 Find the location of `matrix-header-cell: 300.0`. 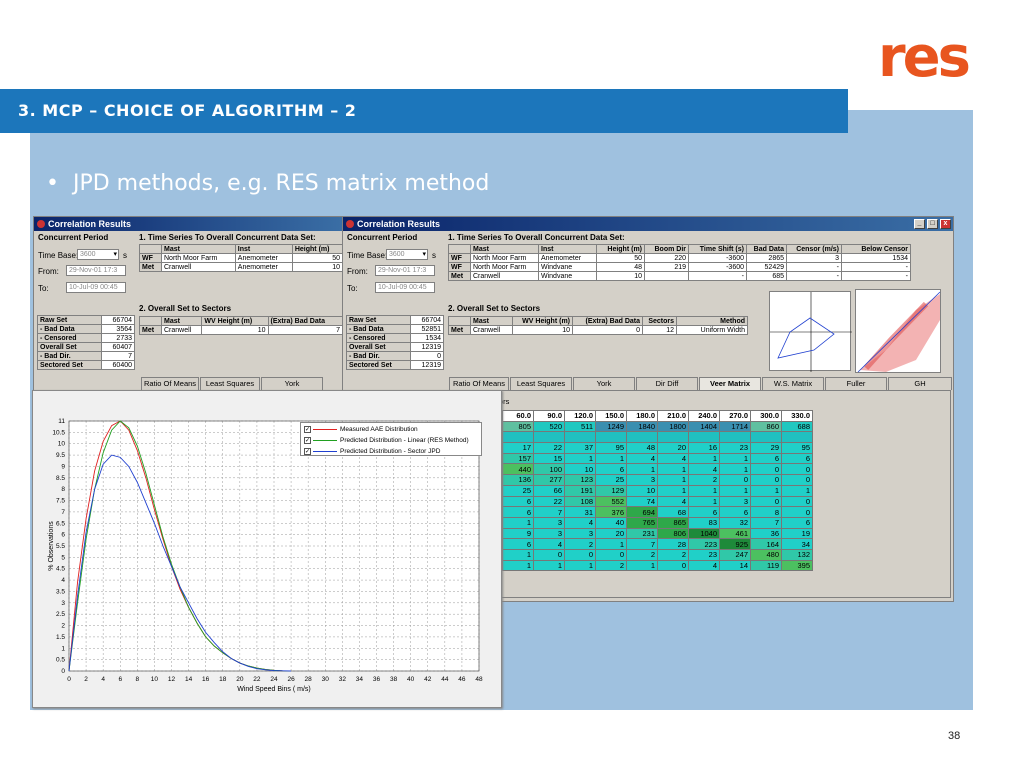

matrix-header-cell: 300.0 is located at coordinates (766, 416).